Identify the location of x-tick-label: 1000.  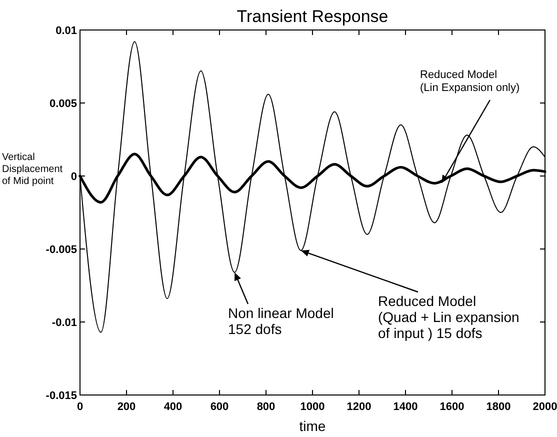
(312, 407).